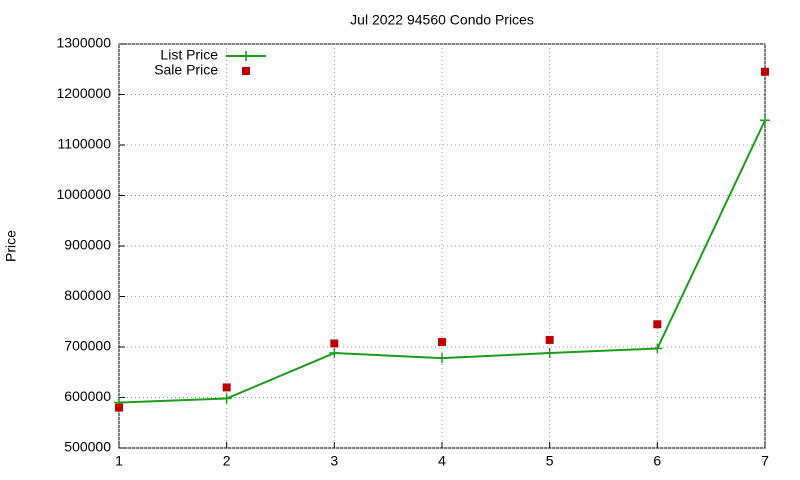 The width and height of the screenshot is (800, 480). What do you see at coordinates (83, 194) in the screenshot?
I see `y-tick-label: 1000000` at bounding box center [83, 194].